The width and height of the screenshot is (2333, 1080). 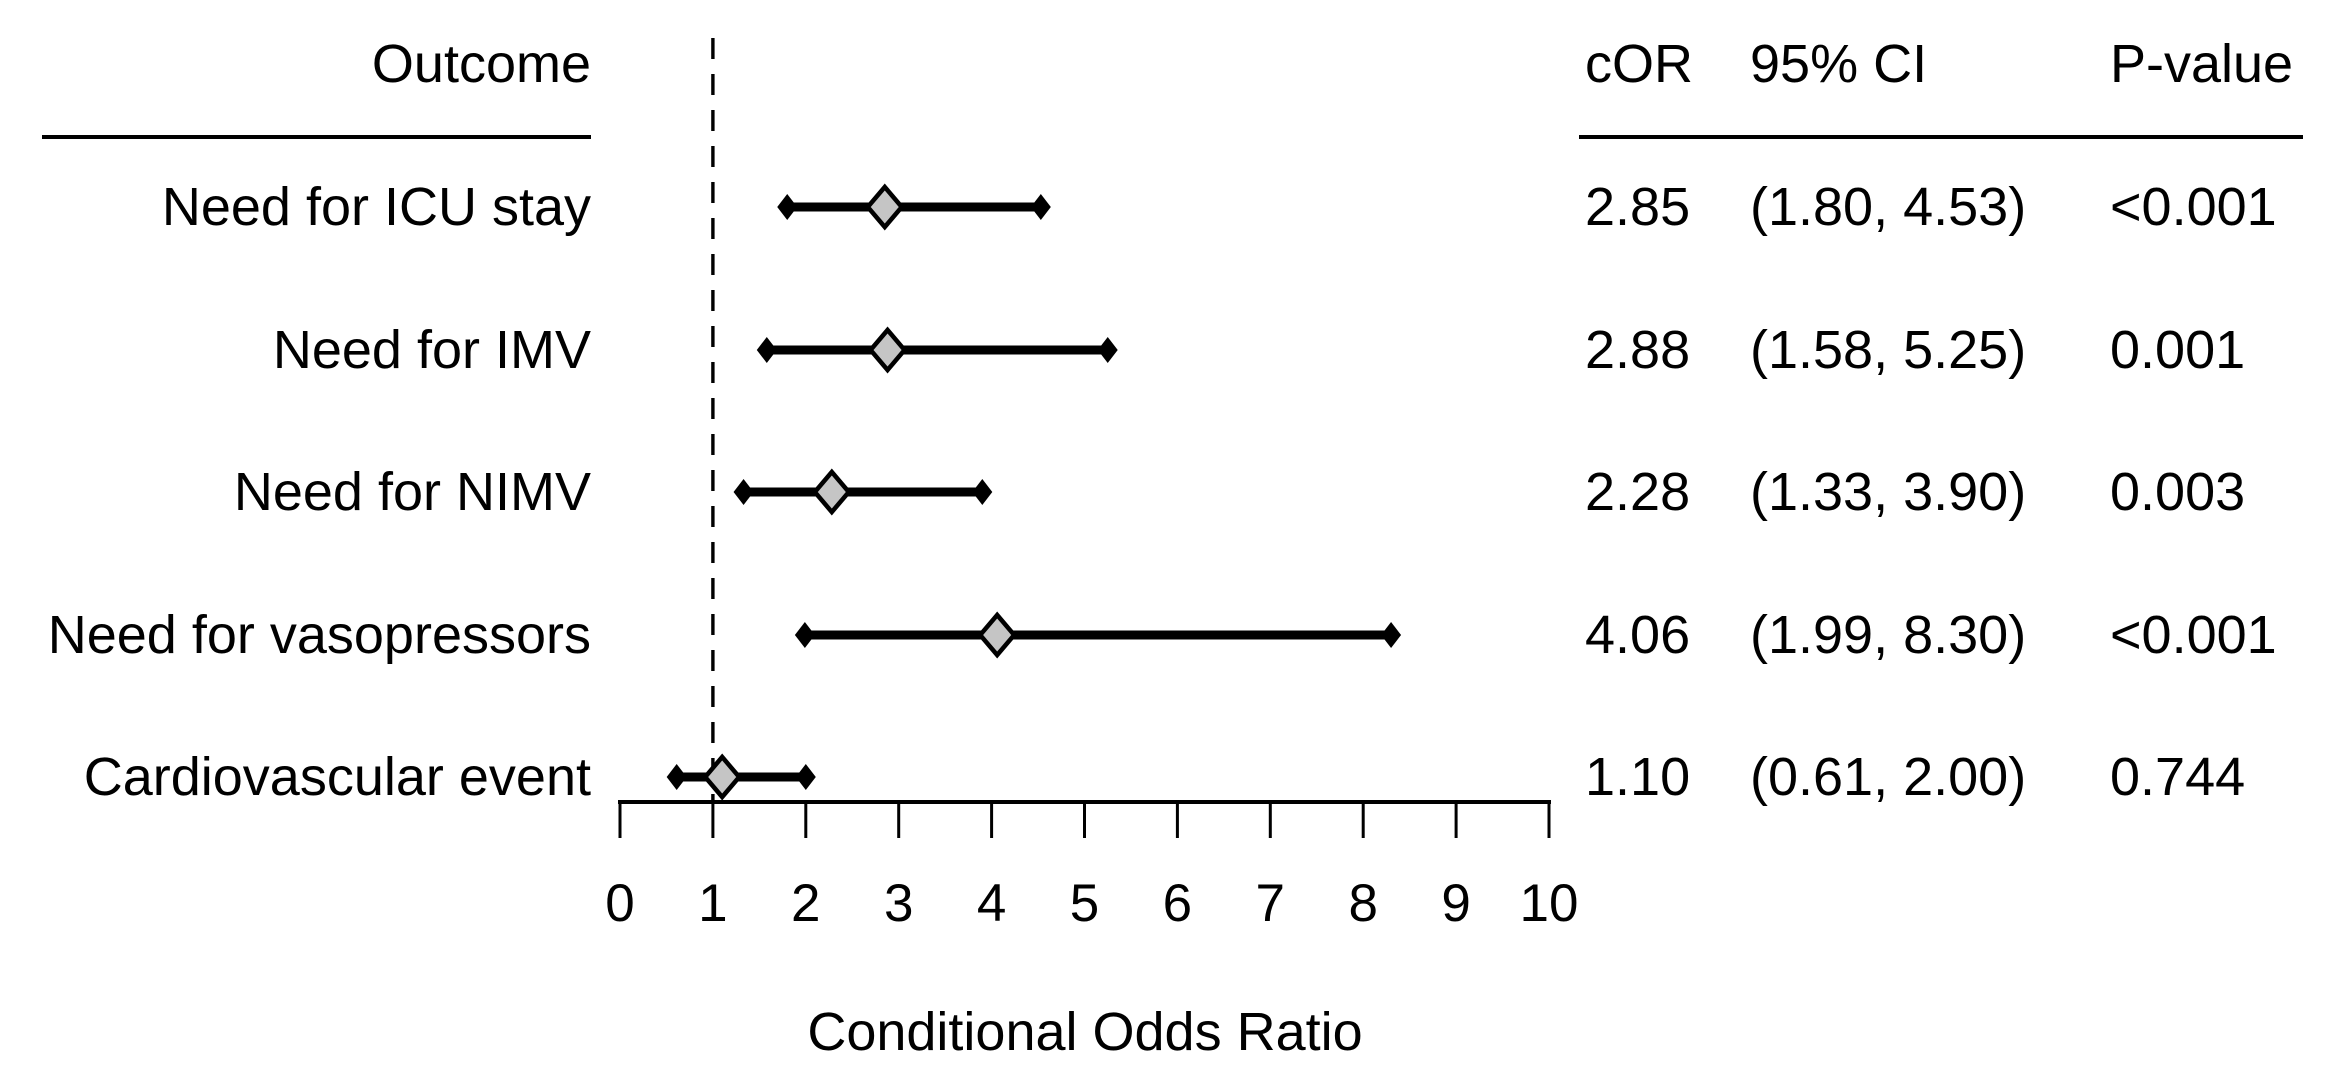 I want to click on x-axis-tick-label: 6, so click(x=1177, y=903).